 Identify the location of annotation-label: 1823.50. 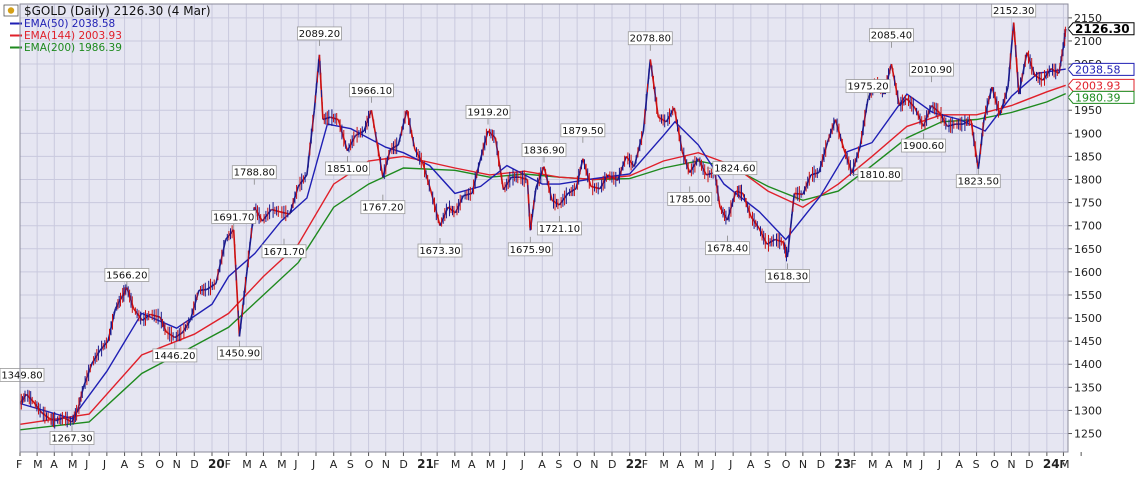
(978, 182).